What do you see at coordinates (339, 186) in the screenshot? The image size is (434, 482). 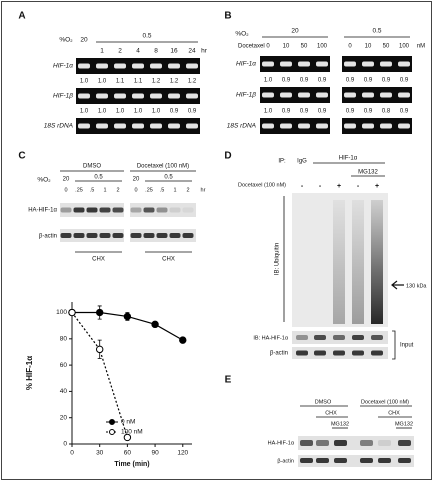 I see `sign-label: +` at bounding box center [339, 186].